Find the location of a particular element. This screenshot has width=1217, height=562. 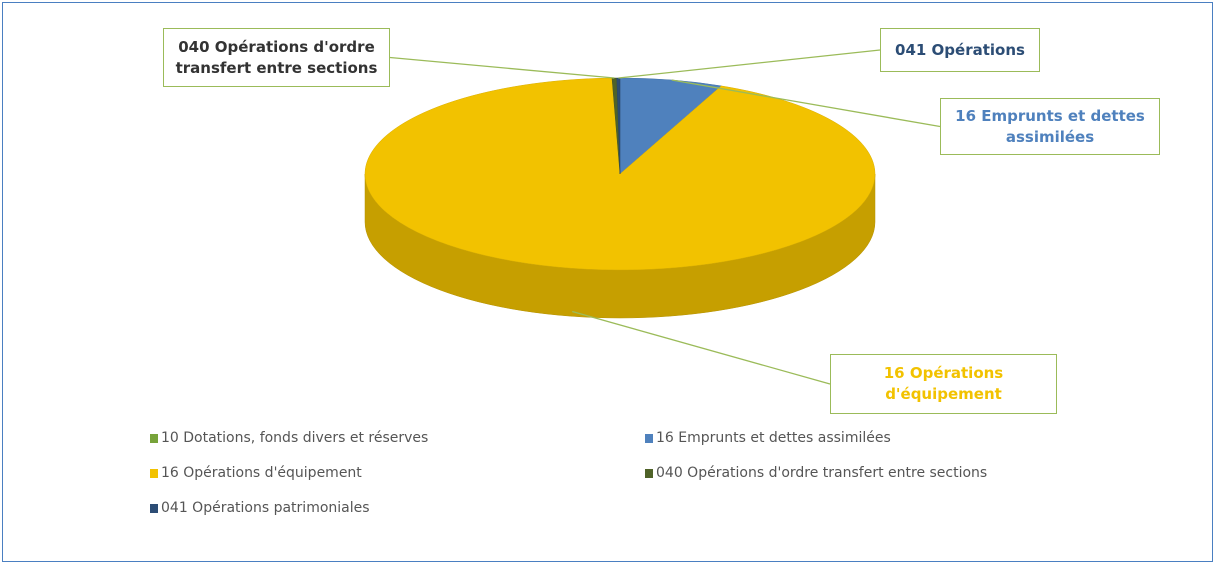

legend-item: 16 Opérations d'équipement is located at coordinates (256, 473).